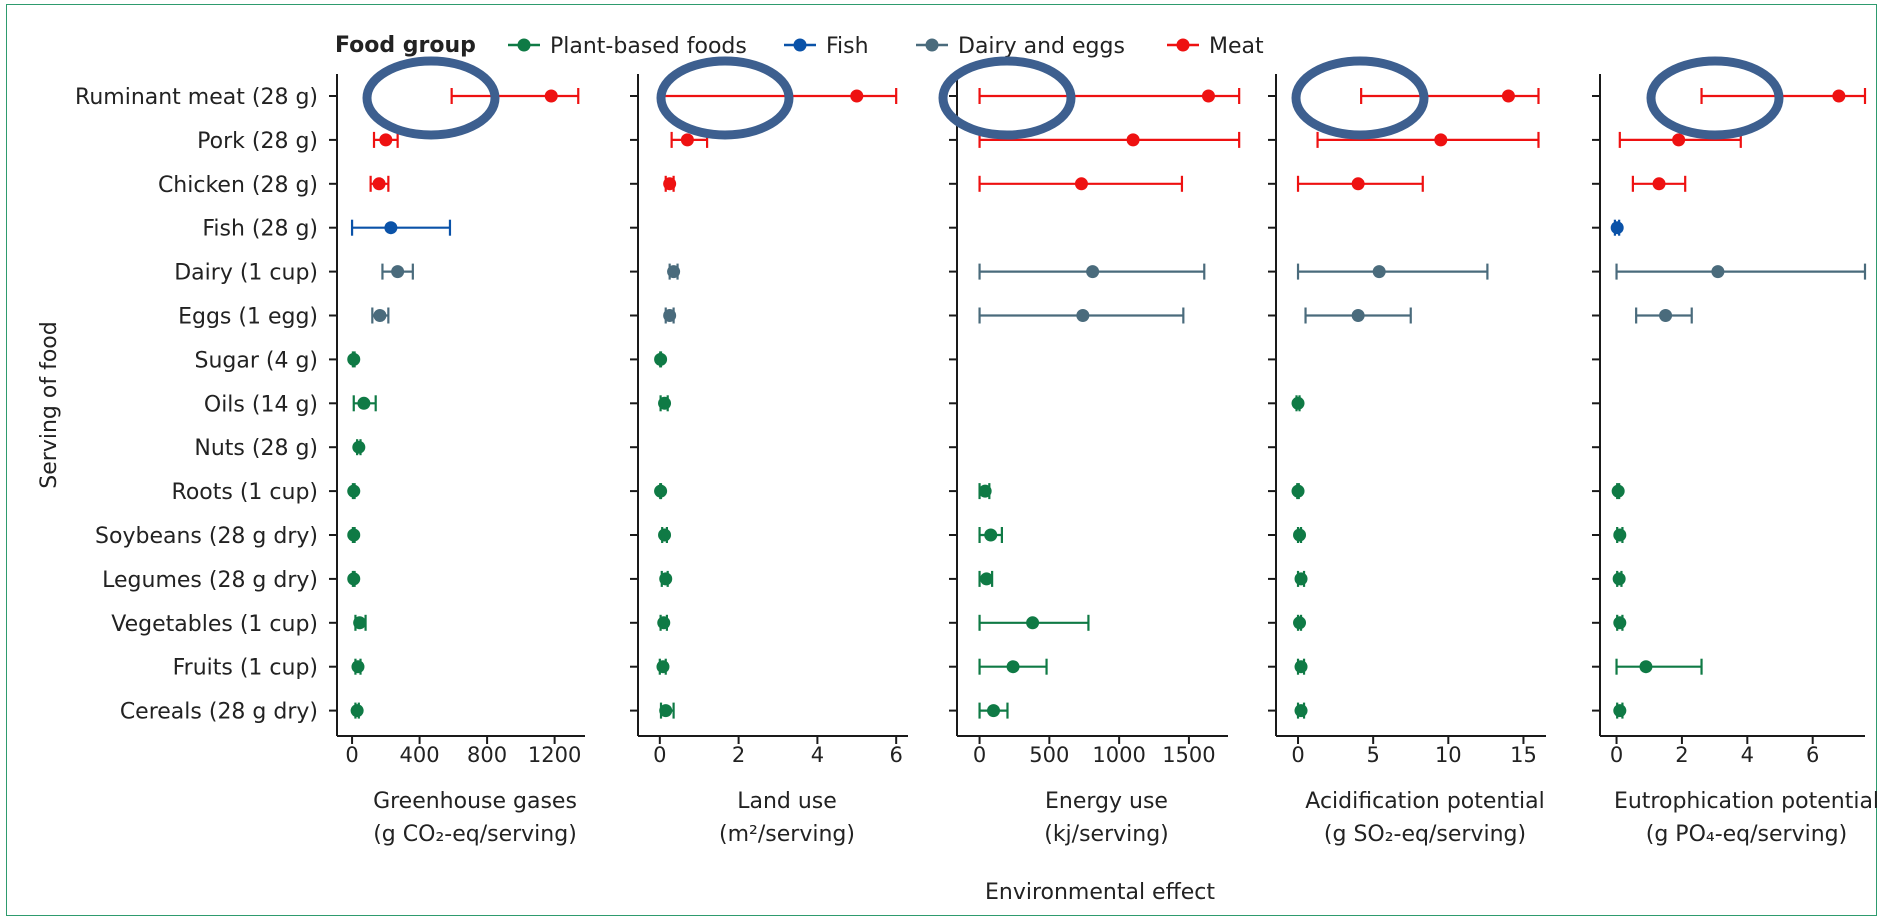 The width and height of the screenshot is (1885, 922). I want to click on legend-title: Food group, so click(405, 45).